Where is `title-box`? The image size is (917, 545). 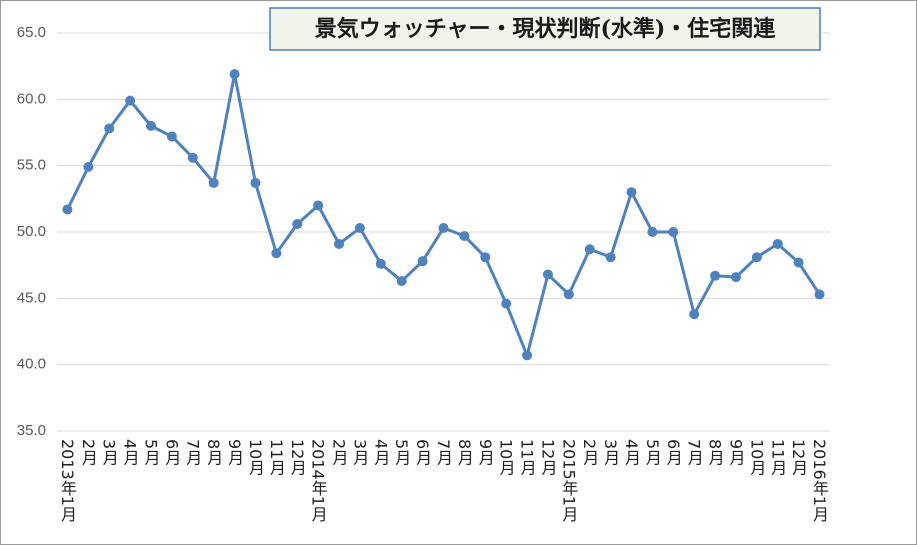
title-box is located at coordinates (545, 29).